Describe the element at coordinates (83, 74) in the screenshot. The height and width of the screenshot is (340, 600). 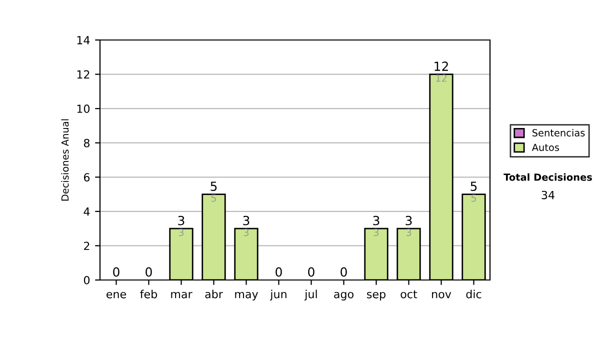
I see `y-tick-label: 12` at that location.